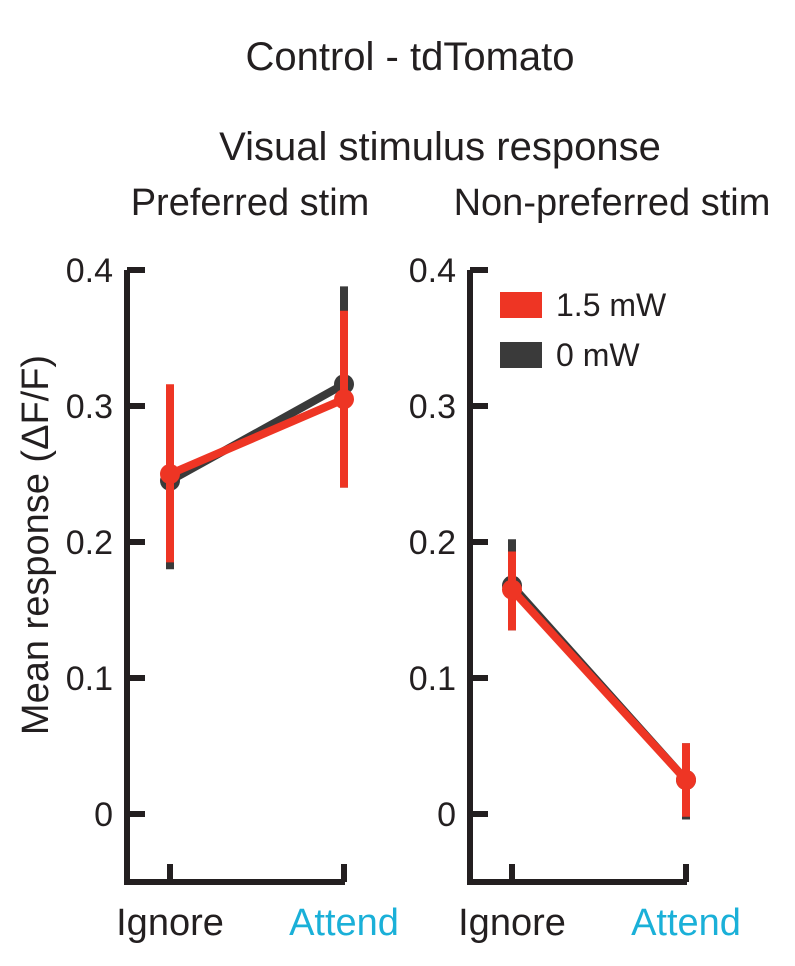 The height and width of the screenshot is (966, 795). What do you see at coordinates (611, 305) in the screenshot?
I see `legend-label: 1.5 mW` at bounding box center [611, 305].